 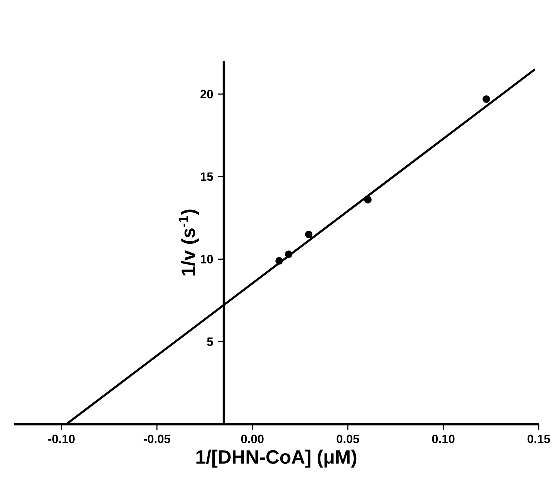 I want to click on y-axis-title: 1/v (s$^{-1}$), so click(x=189, y=243).